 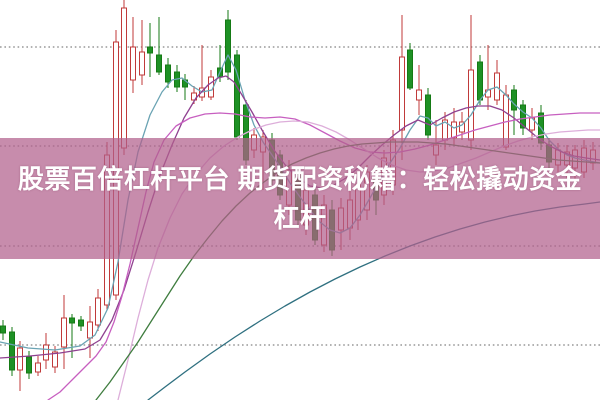 I want to click on headline-line-2: 杠杆, so click(x=300, y=217).